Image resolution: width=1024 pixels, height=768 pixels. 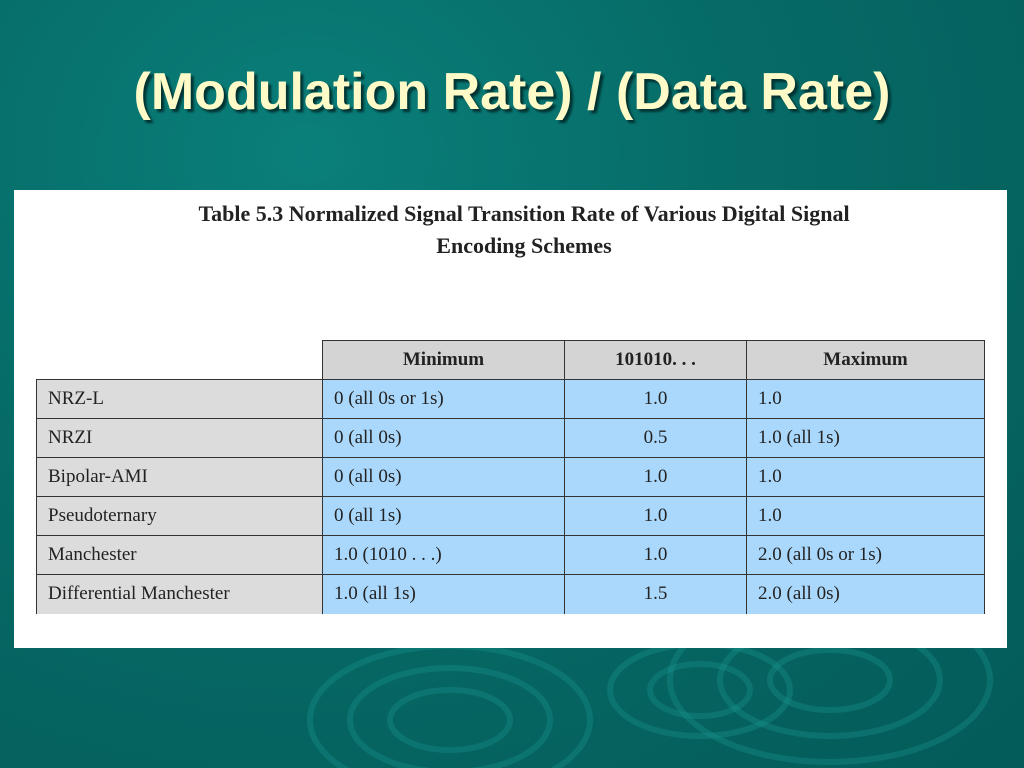 What do you see at coordinates (443, 516) in the screenshot?
I see `minimum-cell: 0 (all 1s)` at bounding box center [443, 516].